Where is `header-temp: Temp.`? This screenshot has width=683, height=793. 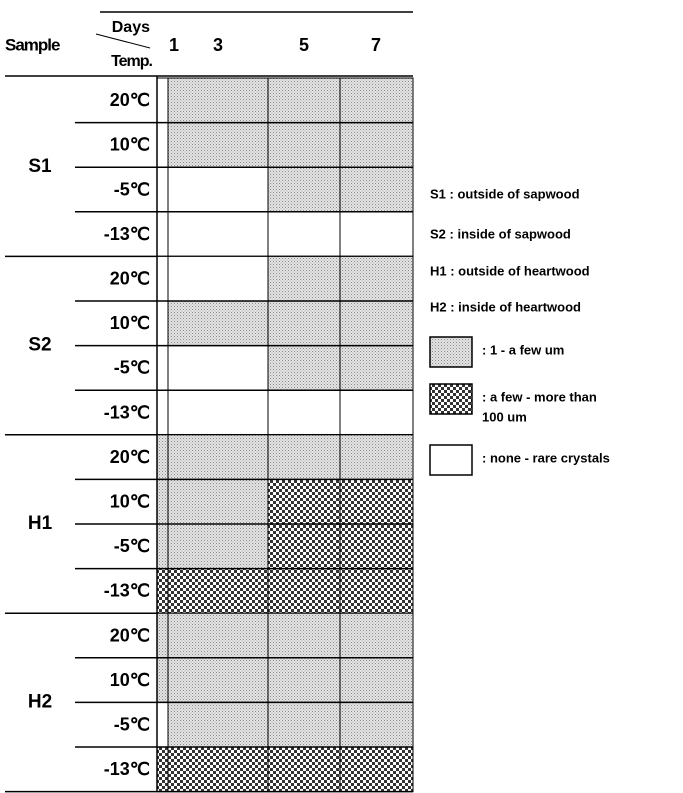 header-temp: Temp. is located at coordinates (131, 61).